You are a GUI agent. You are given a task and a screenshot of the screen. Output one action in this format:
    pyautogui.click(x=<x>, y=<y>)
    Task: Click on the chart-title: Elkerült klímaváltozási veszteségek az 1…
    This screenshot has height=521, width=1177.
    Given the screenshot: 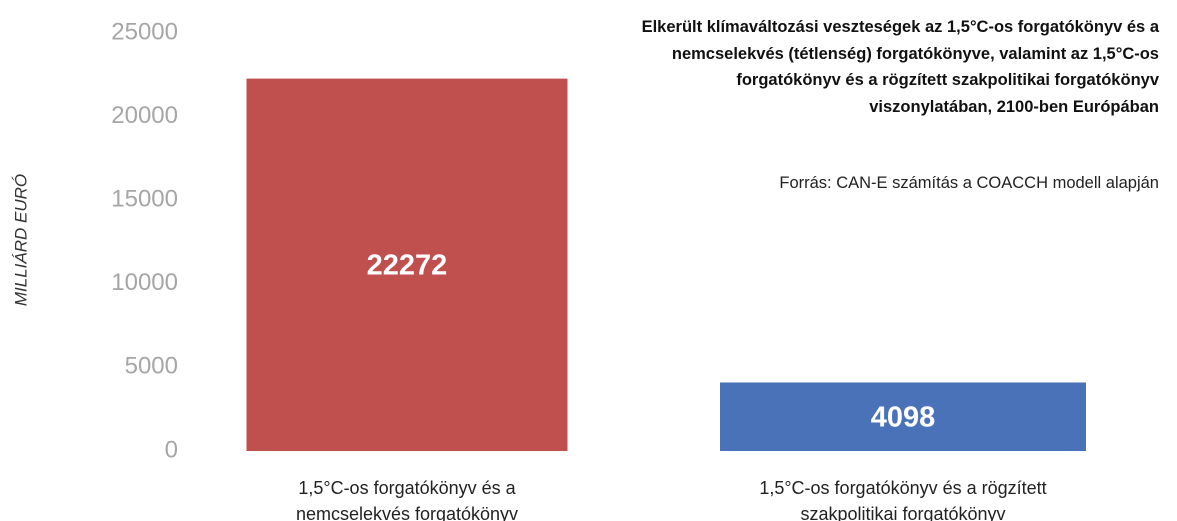 What is the action you would take?
    pyautogui.click(x=900, y=67)
    